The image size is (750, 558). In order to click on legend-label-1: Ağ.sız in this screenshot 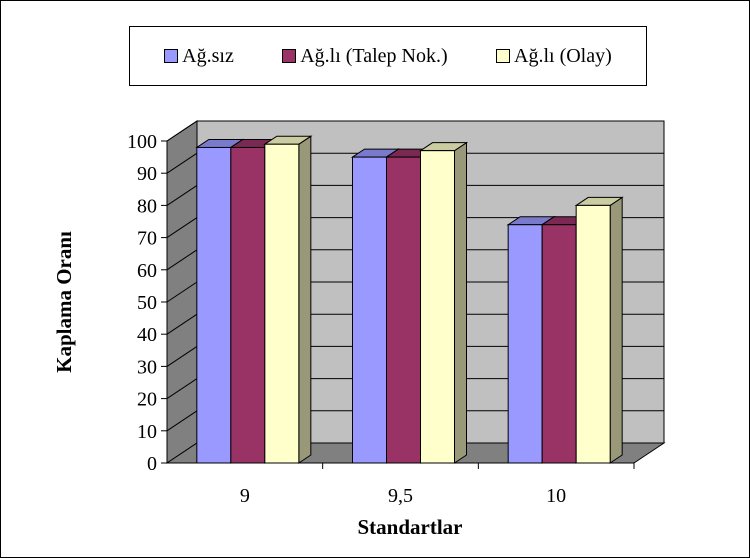, I will do `click(208, 55)`.